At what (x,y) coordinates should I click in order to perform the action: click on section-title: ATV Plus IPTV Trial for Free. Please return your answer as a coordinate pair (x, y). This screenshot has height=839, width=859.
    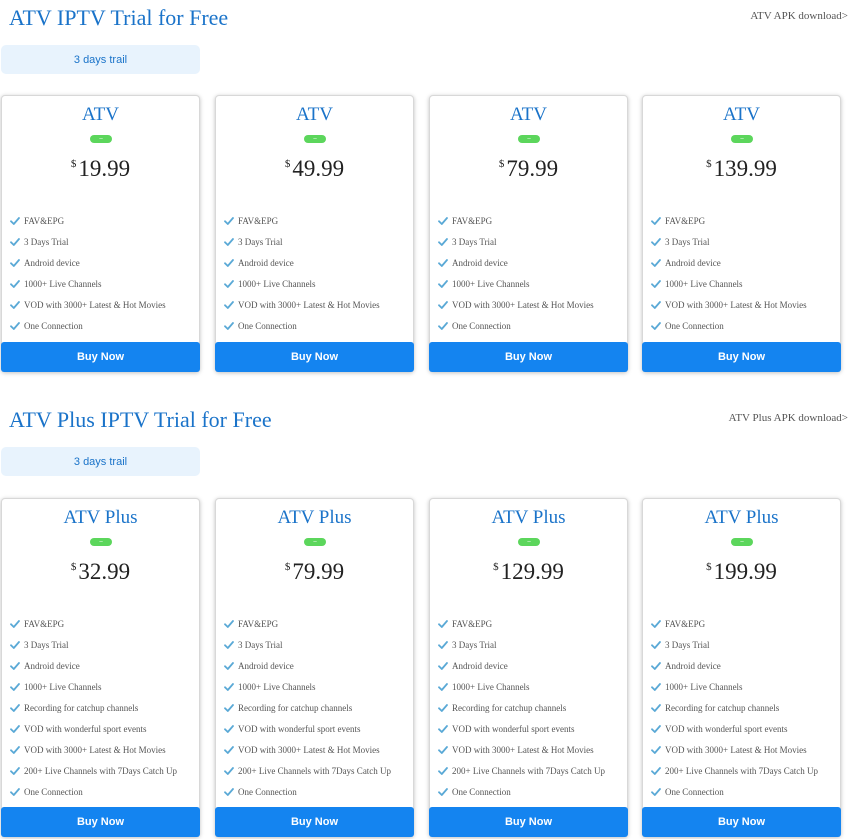
    Looking at the image, I should click on (140, 419).